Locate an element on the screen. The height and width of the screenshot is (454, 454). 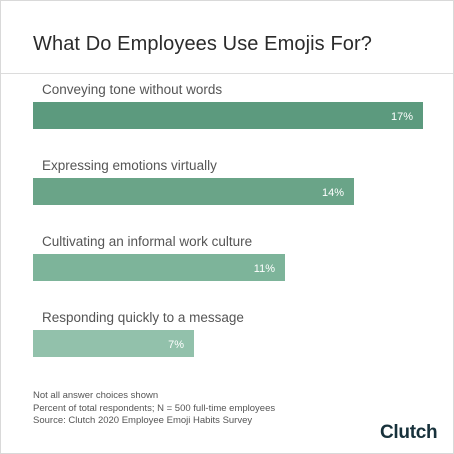
chart-title: What Do Employees Use Emojis For? is located at coordinates (202, 44).